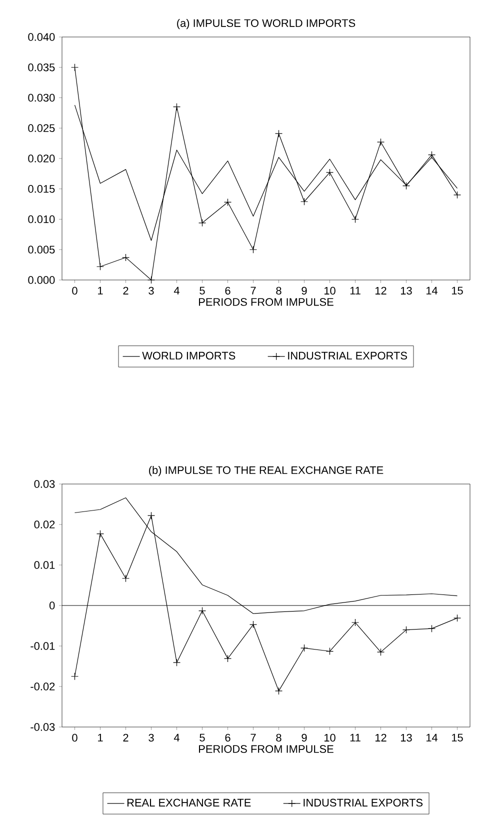 This screenshot has width=493, height=830. What do you see at coordinates (41, 158) in the screenshot?
I see `y-tick-label: 0.020` at bounding box center [41, 158].